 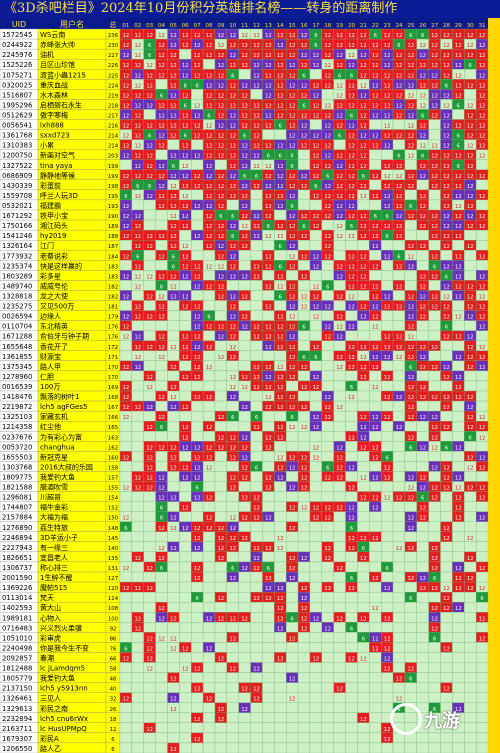 What do you see at coordinates (17, 105) in the screenshot?
I see `uid-text: 1995296` at bounding box center [17, 105].